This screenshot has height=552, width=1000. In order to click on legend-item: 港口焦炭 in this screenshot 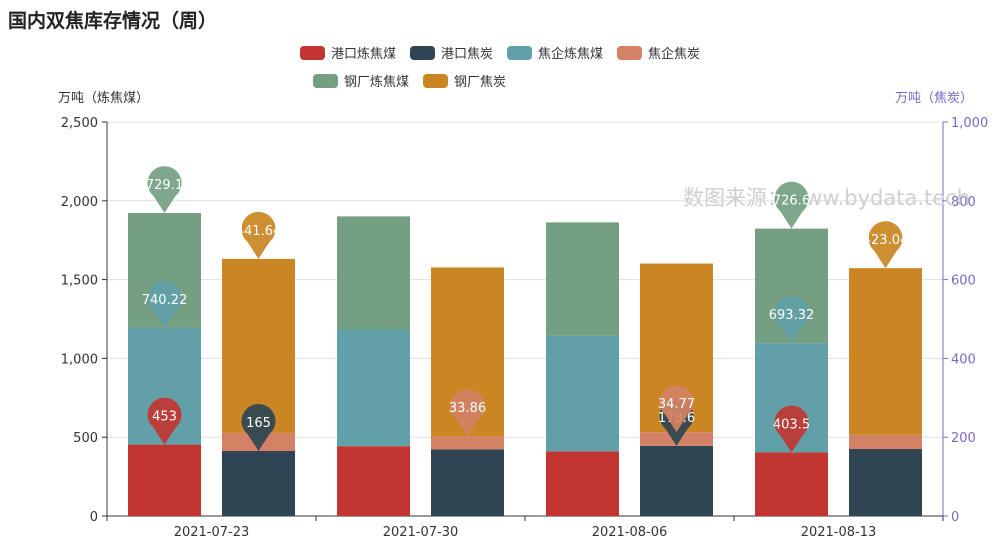, I will do `click(451, 54)`.